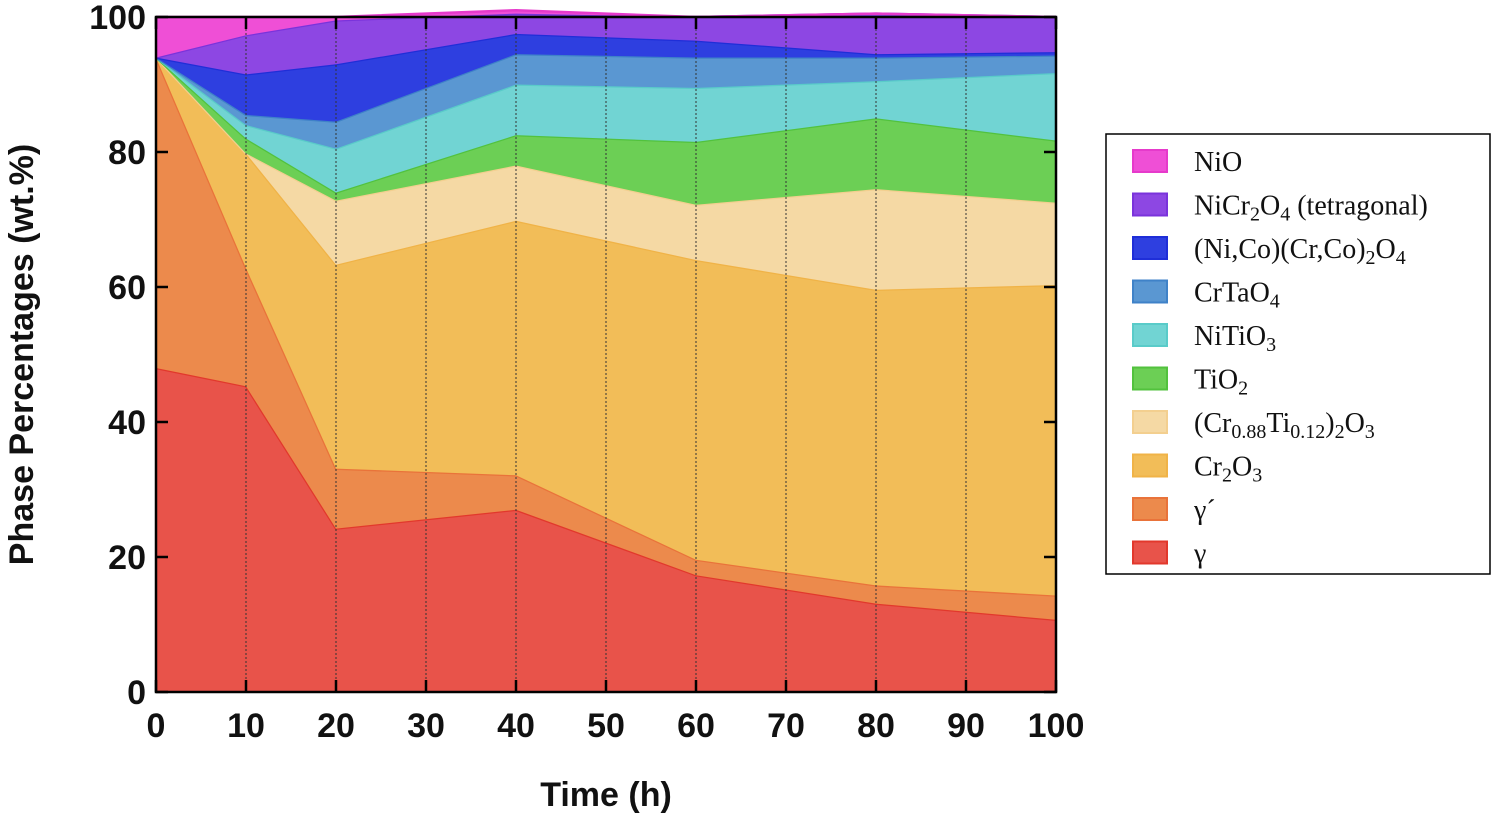 The image size is (1495, 818). I want to click on x-tick-label: 20, so click(336, 726).